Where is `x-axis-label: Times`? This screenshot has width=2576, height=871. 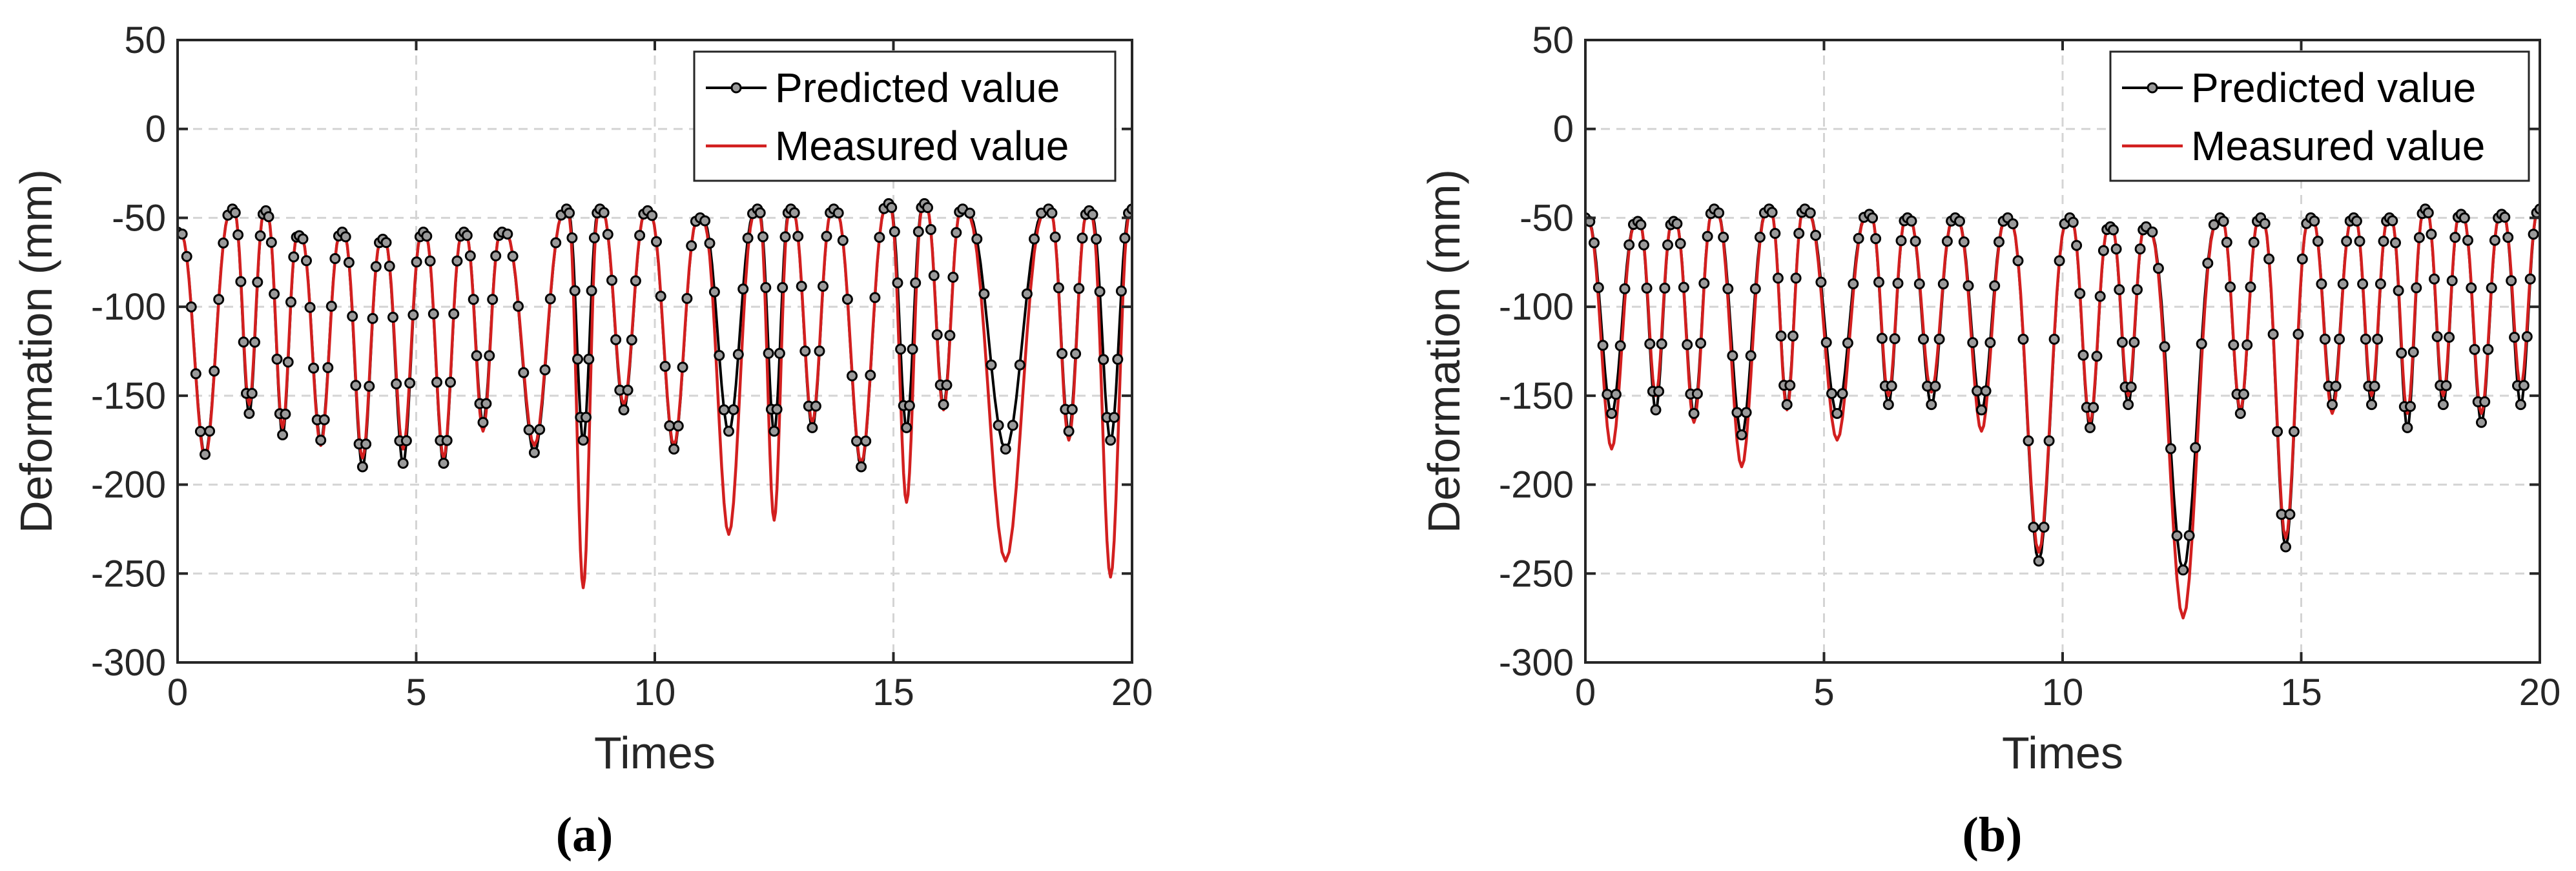 x-axis-label: Times is located at coordinates (655, 753).